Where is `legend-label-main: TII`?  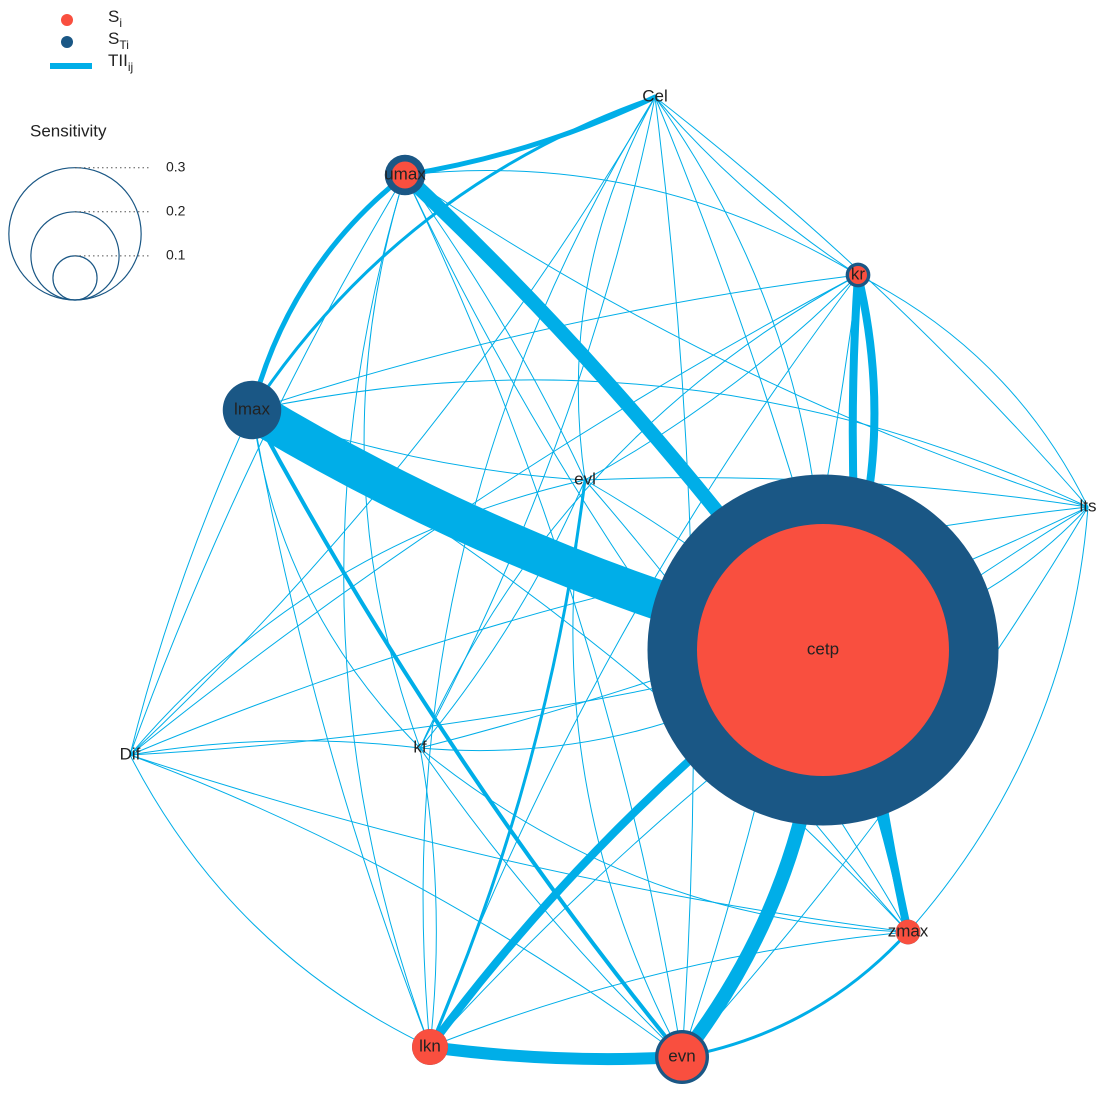 legend-label-main: TII is located at coordinates (118, 60).